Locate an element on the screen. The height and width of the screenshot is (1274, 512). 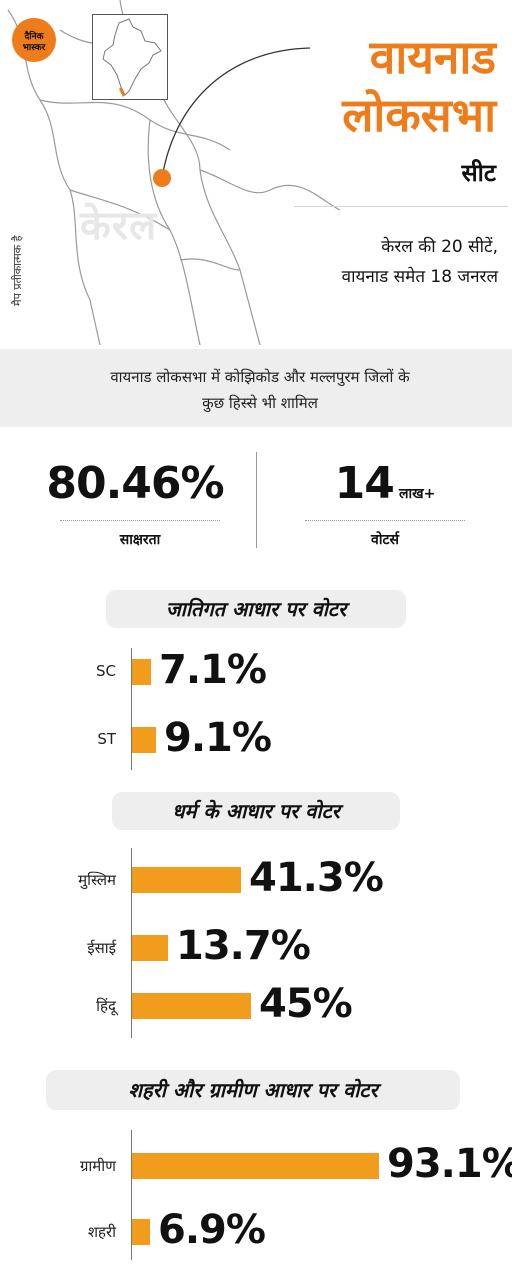
bar-muslim is located at coordinates (186, 880).